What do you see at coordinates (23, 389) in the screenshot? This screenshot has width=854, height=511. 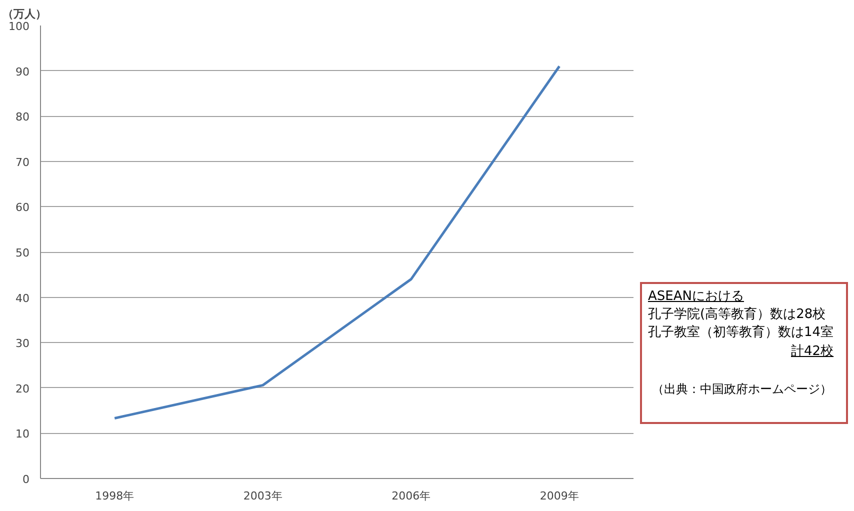 I see `y-tick-label: 20` at bounding box center [23, 389].